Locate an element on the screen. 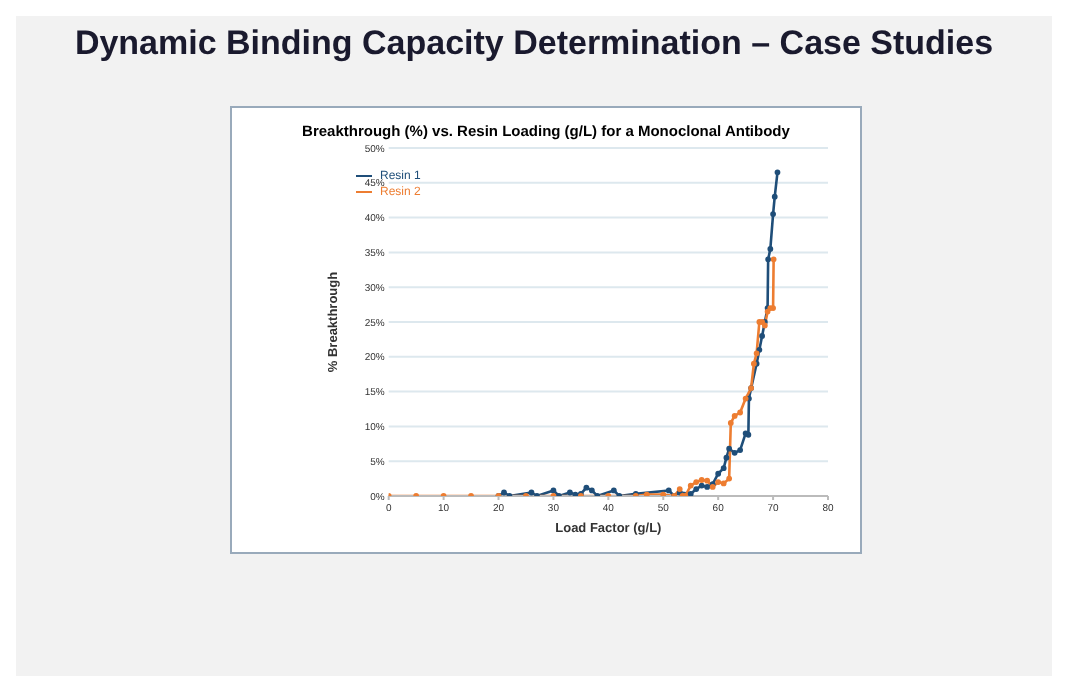  chart-title: Dynamic Binding Capacity Determination – Case Studies is located at coordinates (534, 43).